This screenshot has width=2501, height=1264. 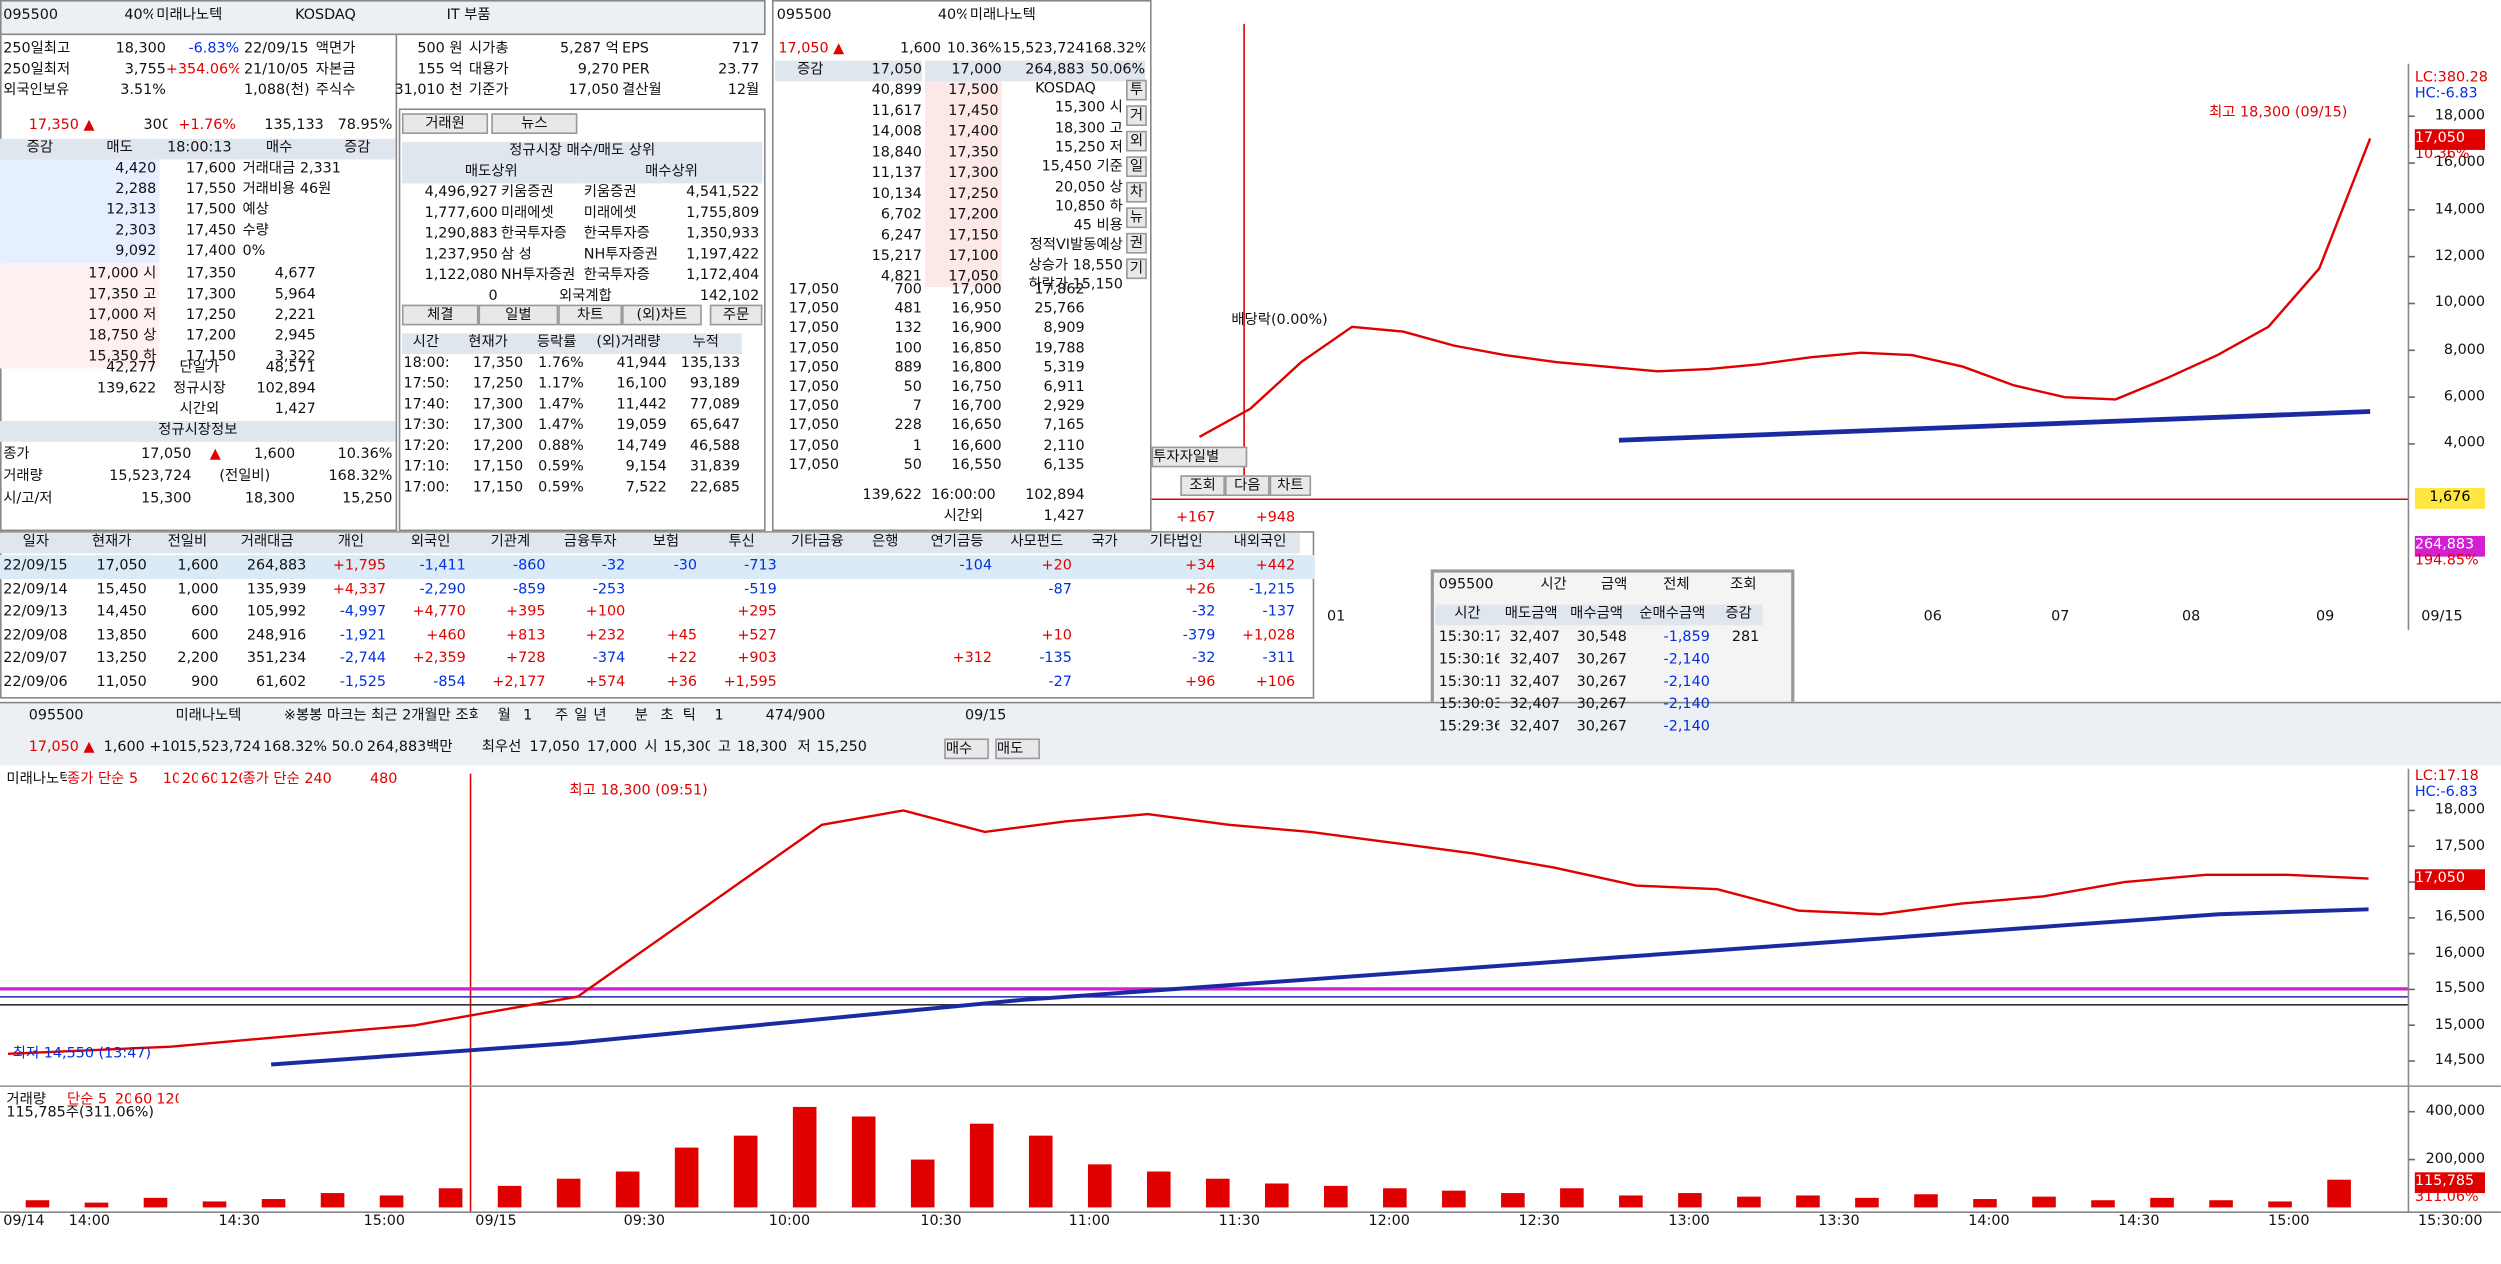 What do you see at coordinates (1136, 116) in the screenshot?
I see `side-button: 거` at bounding box center [1136, 116].